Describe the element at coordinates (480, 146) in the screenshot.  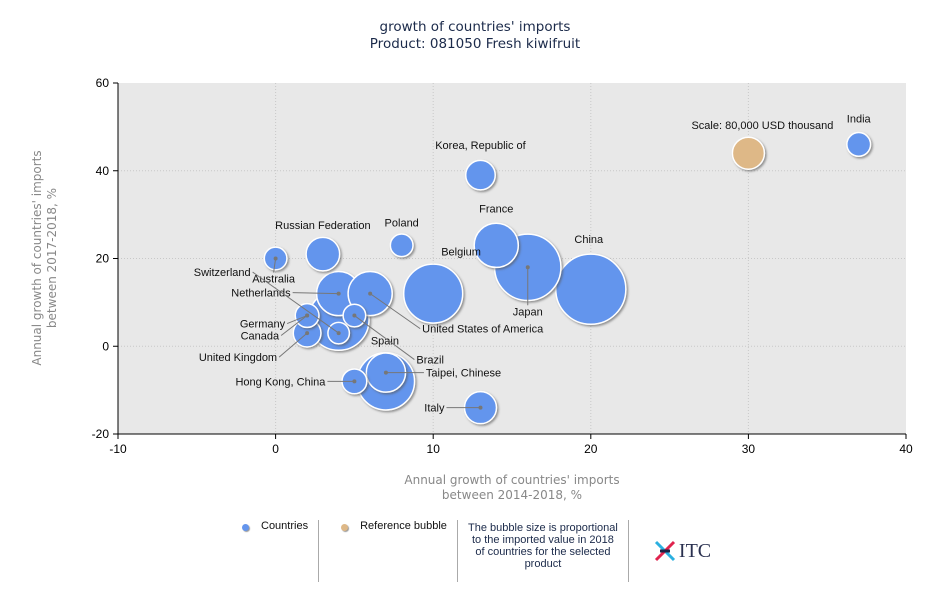
I see `bubble-label: Korea, Republic of` at that location.